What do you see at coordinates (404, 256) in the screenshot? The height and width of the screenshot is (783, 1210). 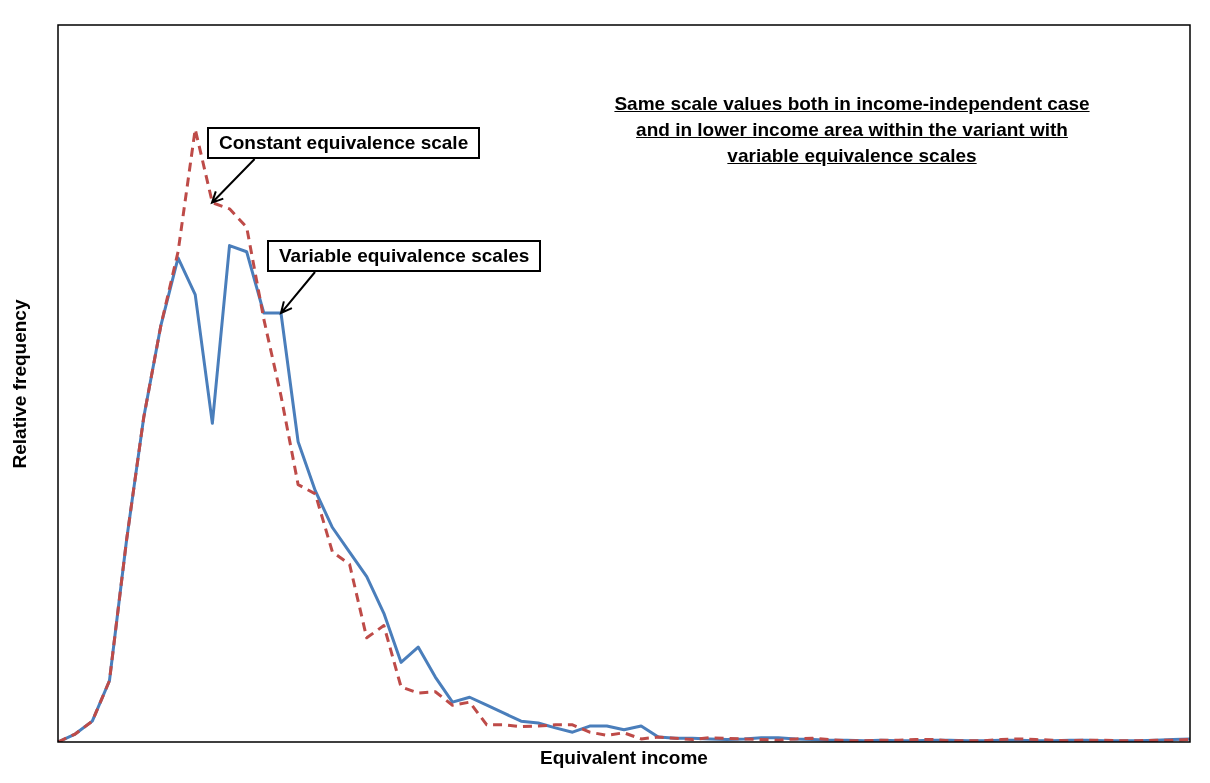 I see `series-label: Variable equivalence scales` at bounding box center [404, 256].